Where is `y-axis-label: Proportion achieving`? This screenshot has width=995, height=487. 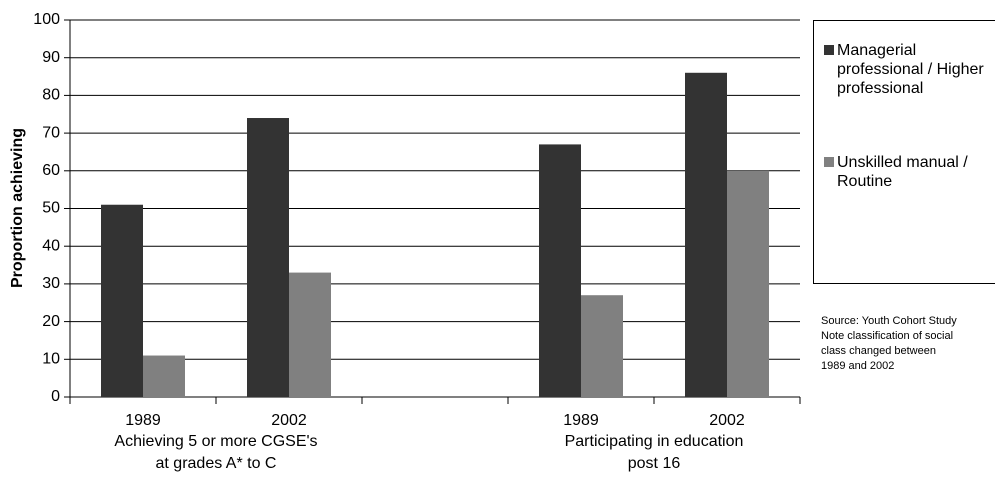 y-axis-label: Proportion achieving is located at coordinates (17, 208).